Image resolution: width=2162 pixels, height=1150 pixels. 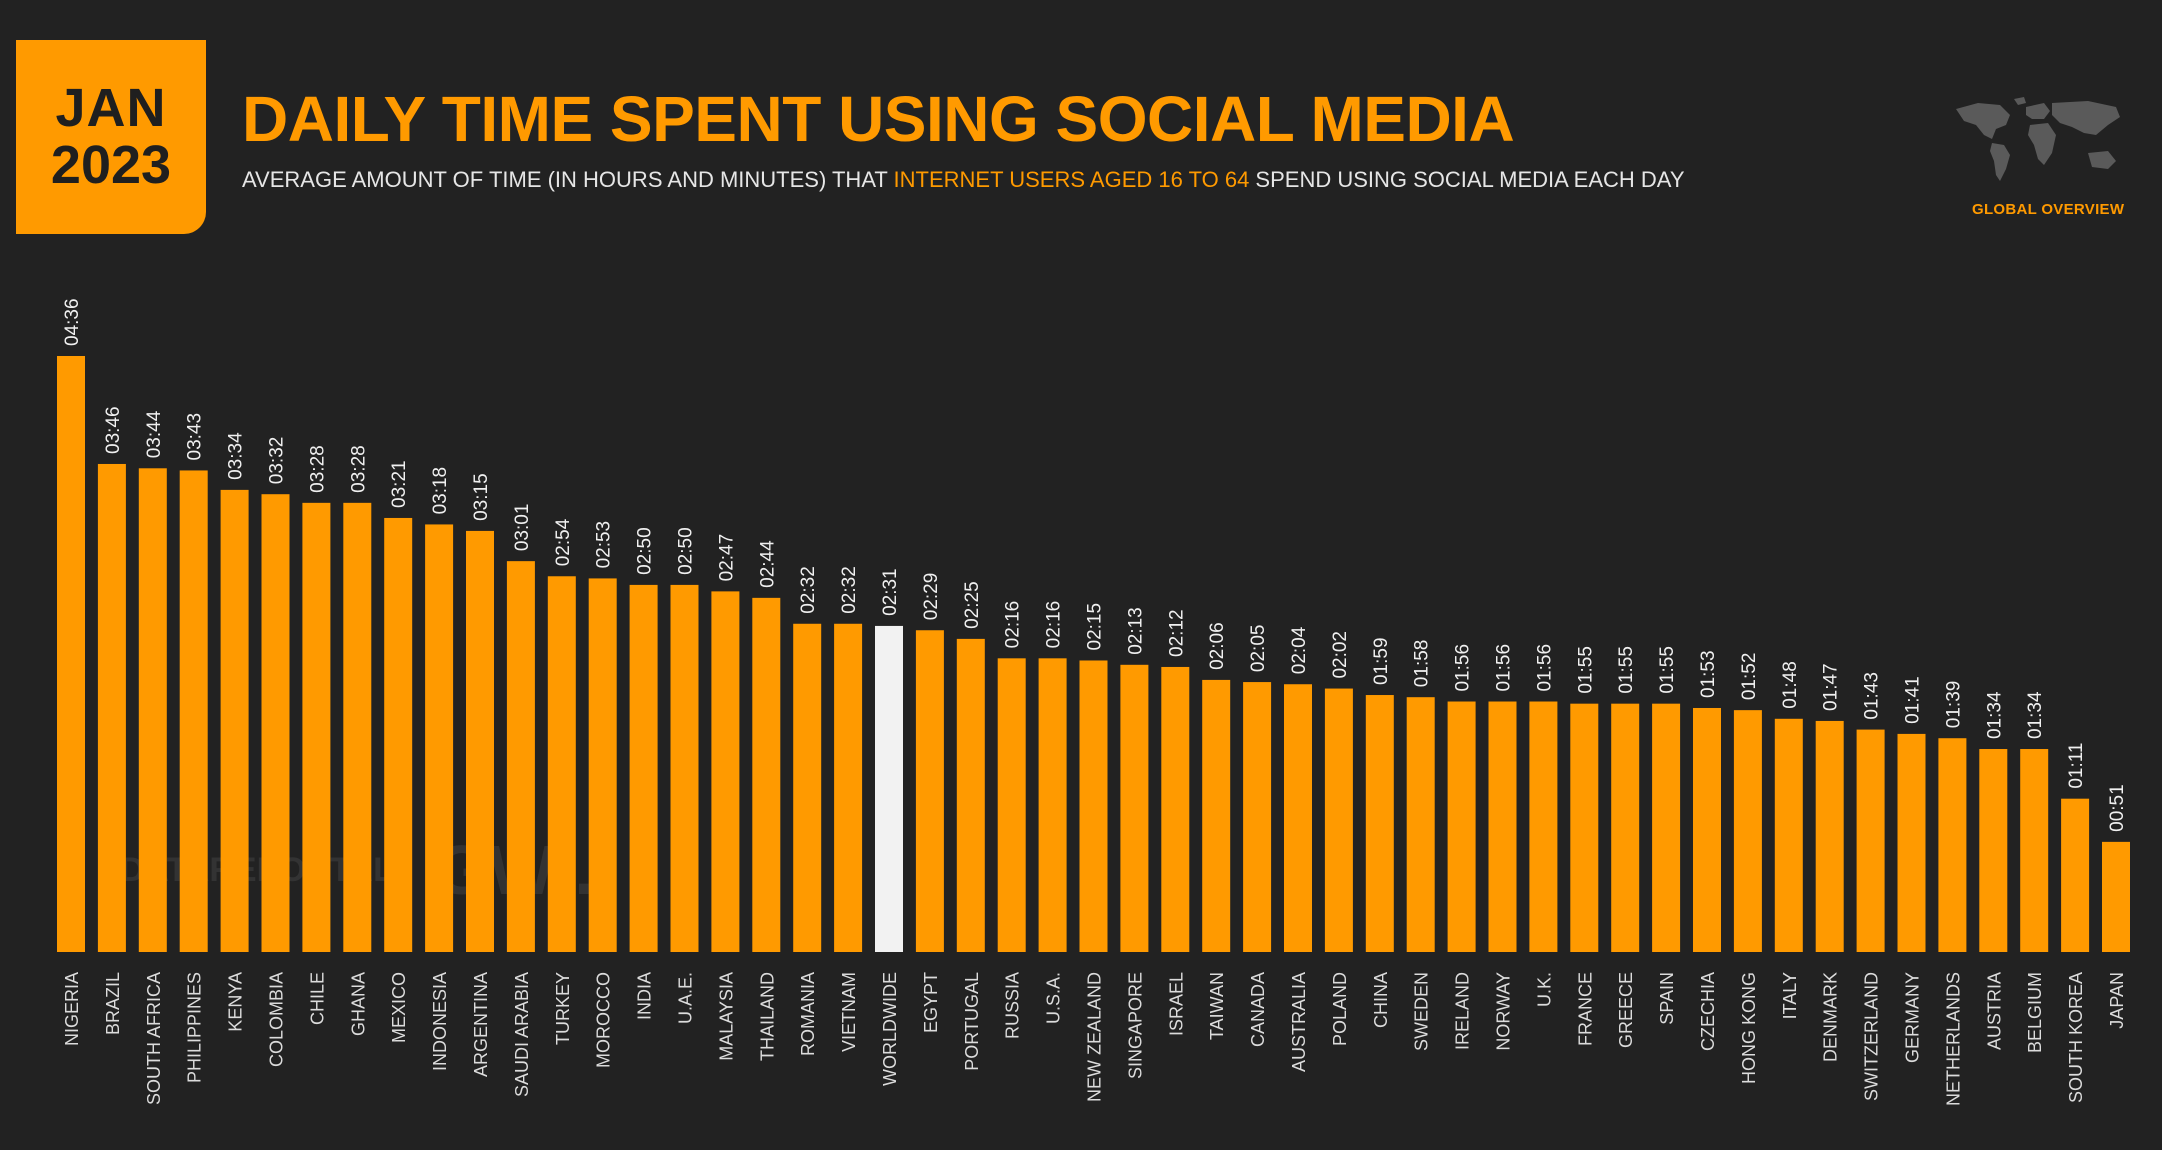 What do you see at coordinates (1707, 829) in the screenshot?
I see `bar-czechia` at bounding box center [1707, 829].